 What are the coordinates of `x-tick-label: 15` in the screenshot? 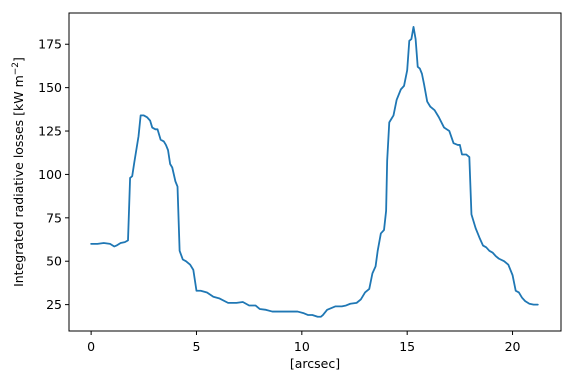 It's located at (407, 346).